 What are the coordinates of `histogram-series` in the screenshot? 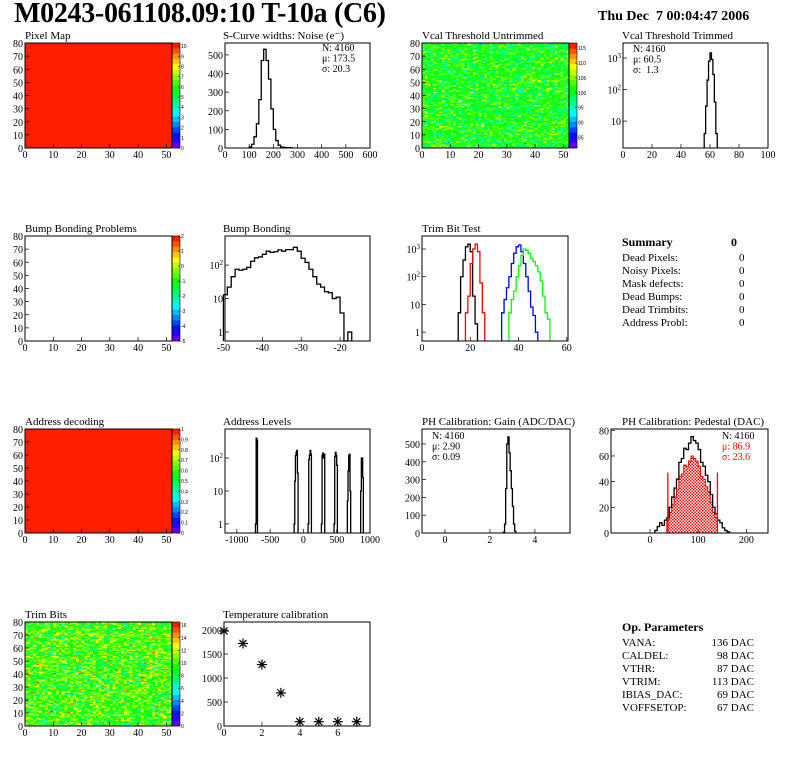 It's located at (529, 294).